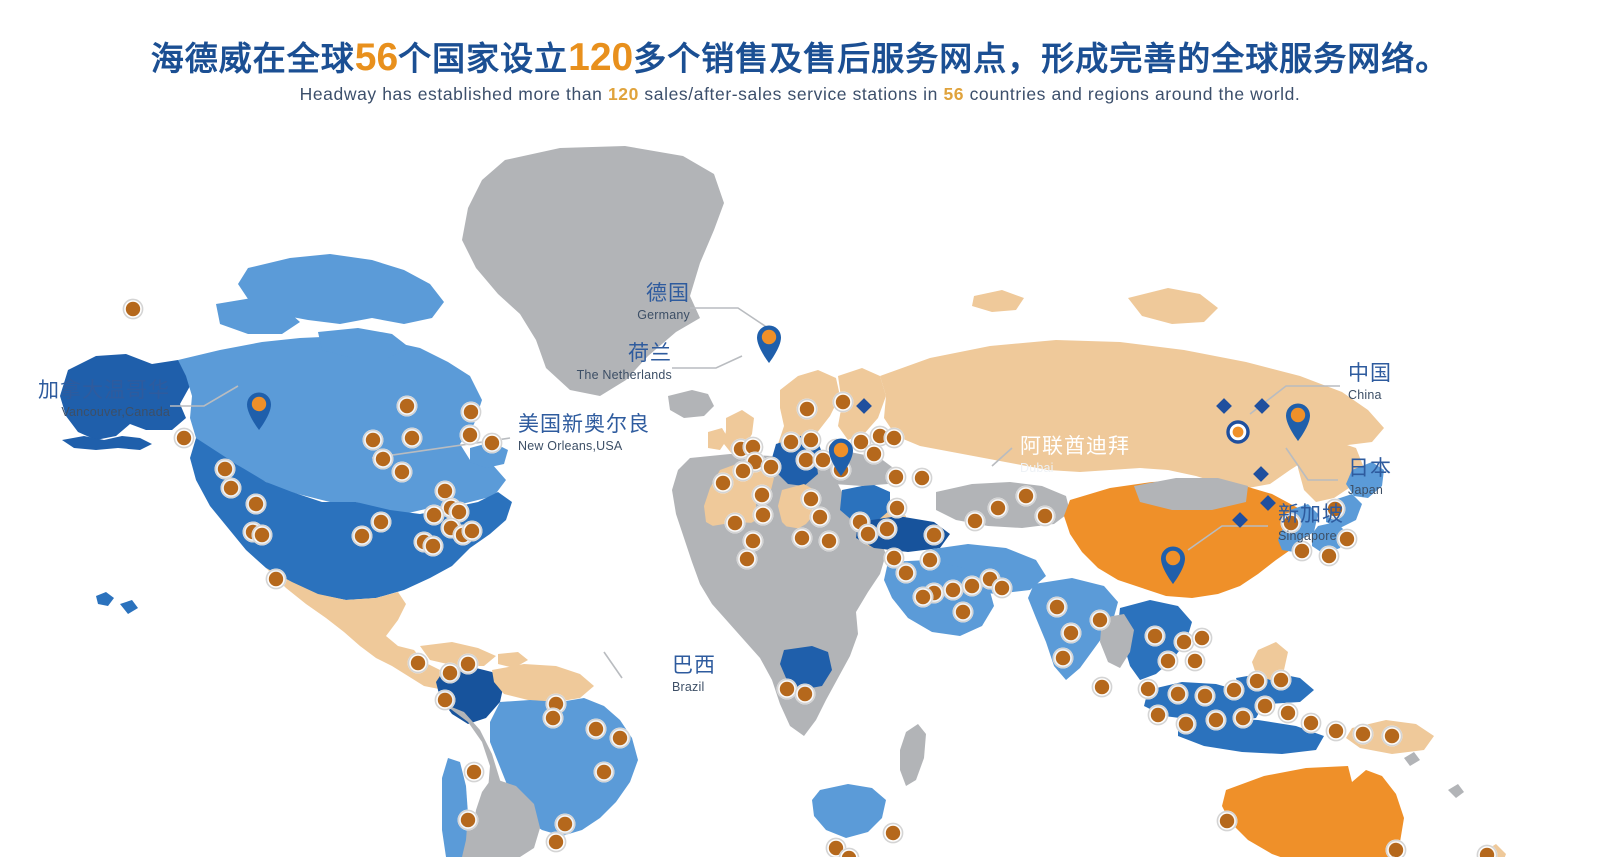 This screenshot has height=857, width=1600. I want to click on callout-dubai: 阿联酋迪拜 Dubai, so click(1075, 455).